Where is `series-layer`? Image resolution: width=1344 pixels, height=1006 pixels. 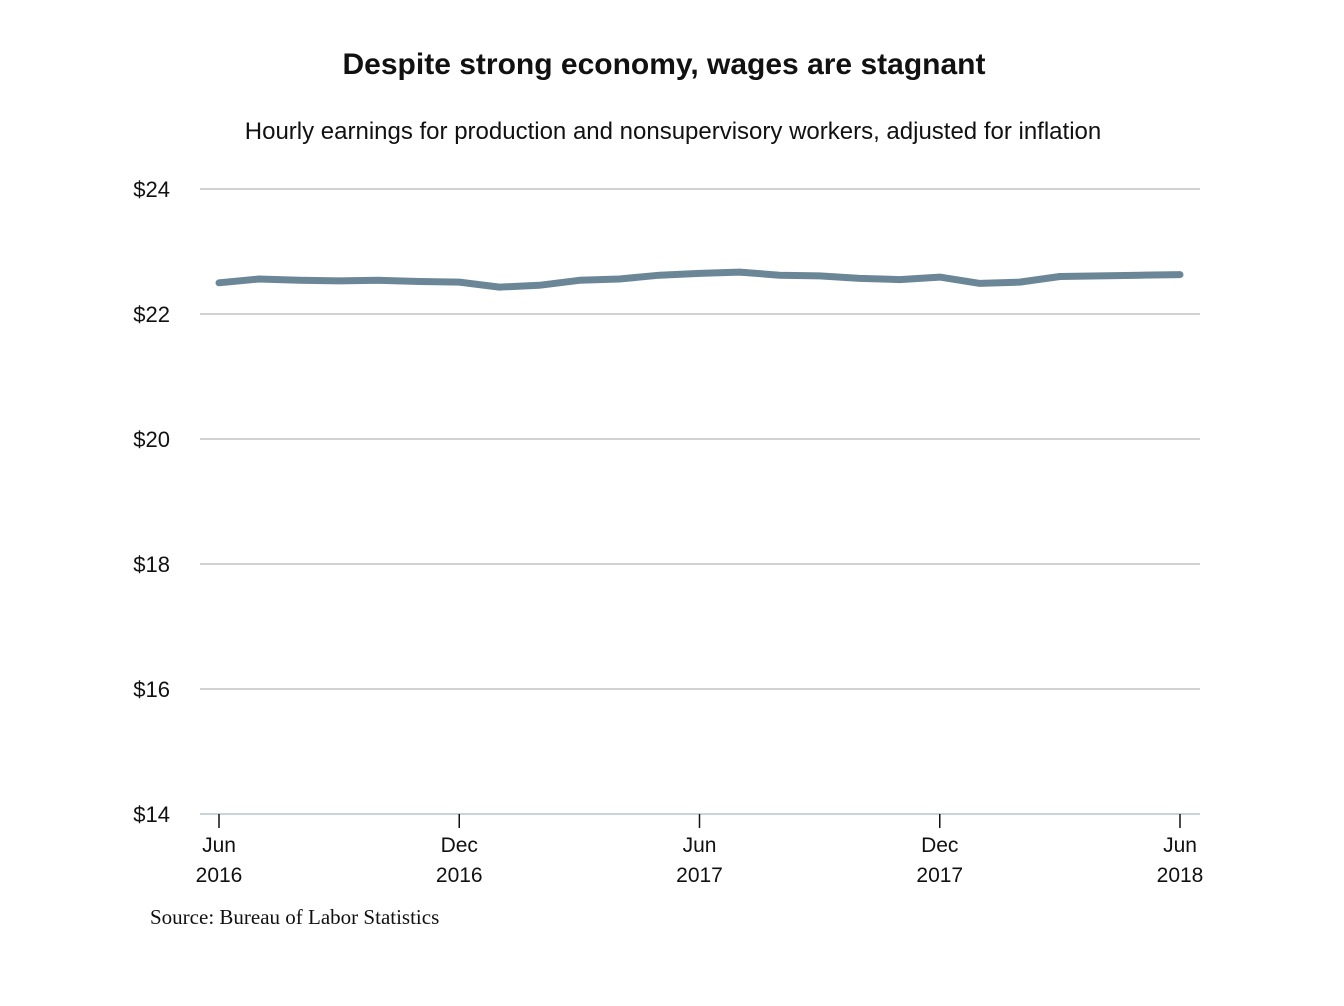 series-layer is located at coordinates (699, 279).